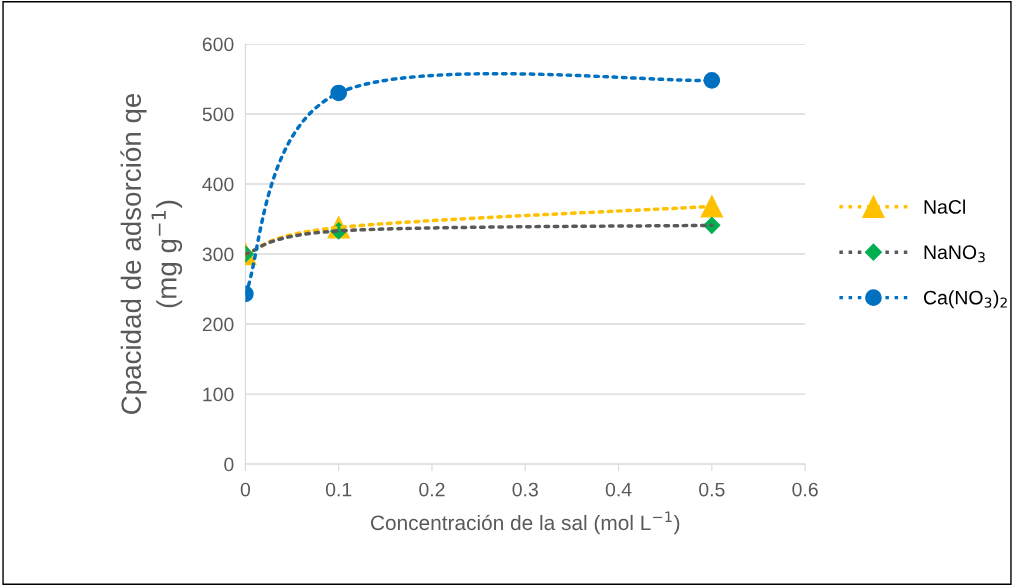 The height and width of the screenshot is (586, 1014). What do you see at coordinates (525, 523) in the screenshot?
I see `x-axis-title: Concentración de la sal (mol L$^{−1}$)` at bounding box center [525, 523].